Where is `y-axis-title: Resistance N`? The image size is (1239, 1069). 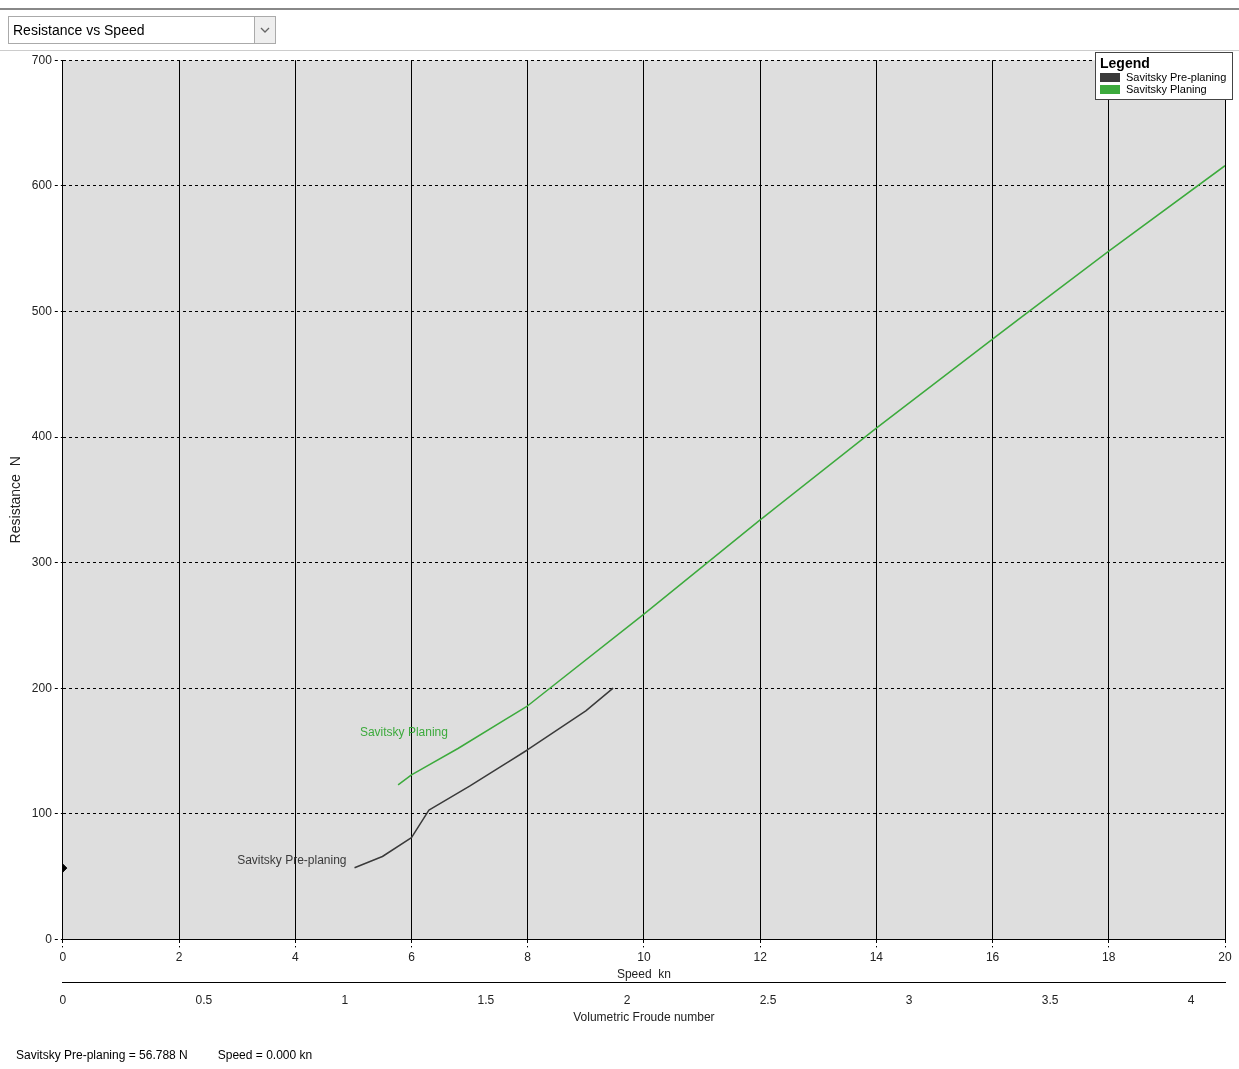
y-axis-title: Resistance N is located at coordinates (15, 500).